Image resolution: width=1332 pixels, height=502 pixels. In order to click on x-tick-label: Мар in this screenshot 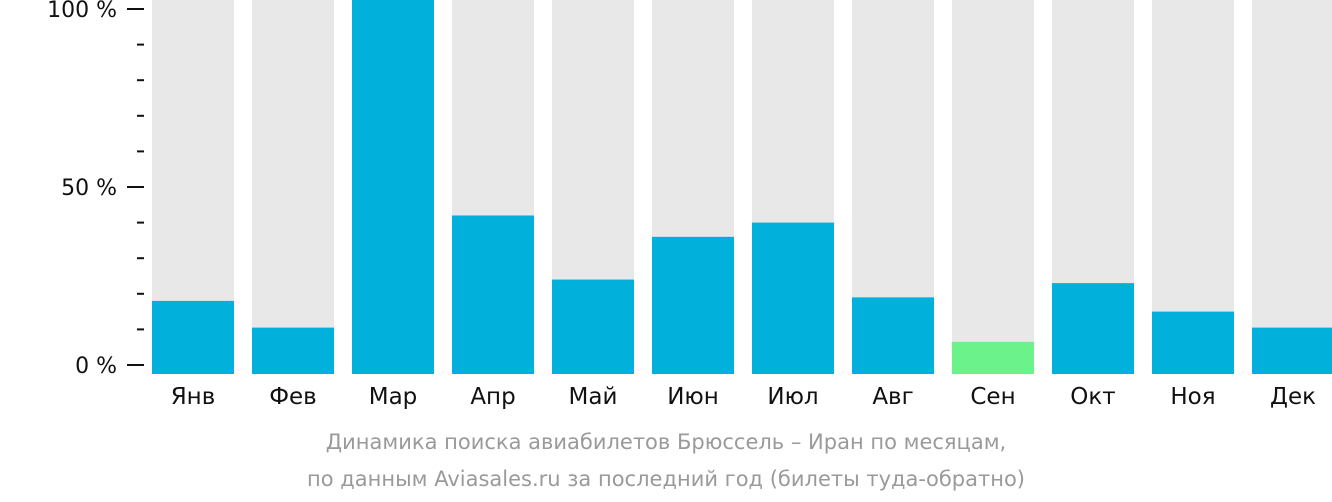, I will do `click(393, 397)`.